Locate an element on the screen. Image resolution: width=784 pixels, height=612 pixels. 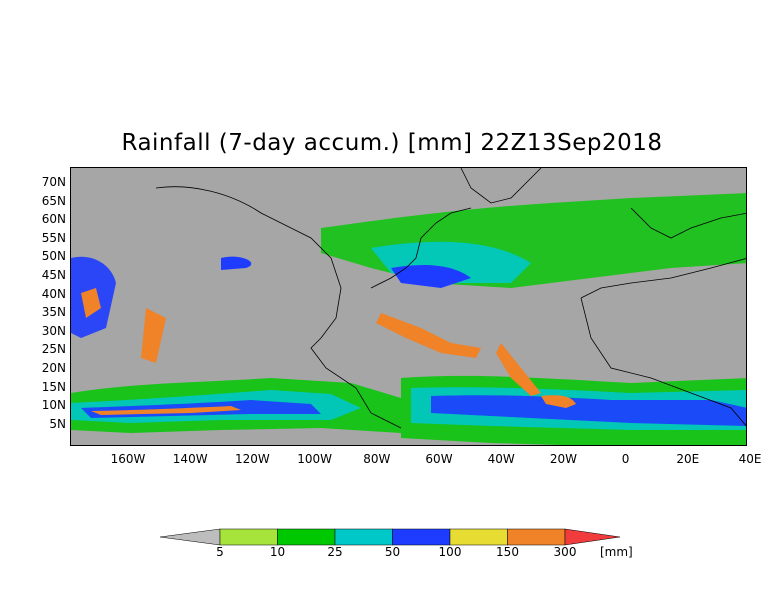
colorbar-tick-label: 150 is located at coordinates (507, 552).